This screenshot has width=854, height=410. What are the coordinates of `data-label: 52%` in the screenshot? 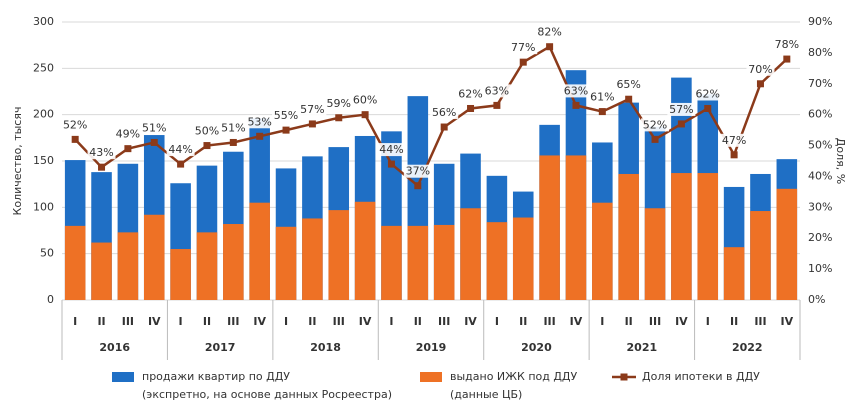 It's located at (655, 124).